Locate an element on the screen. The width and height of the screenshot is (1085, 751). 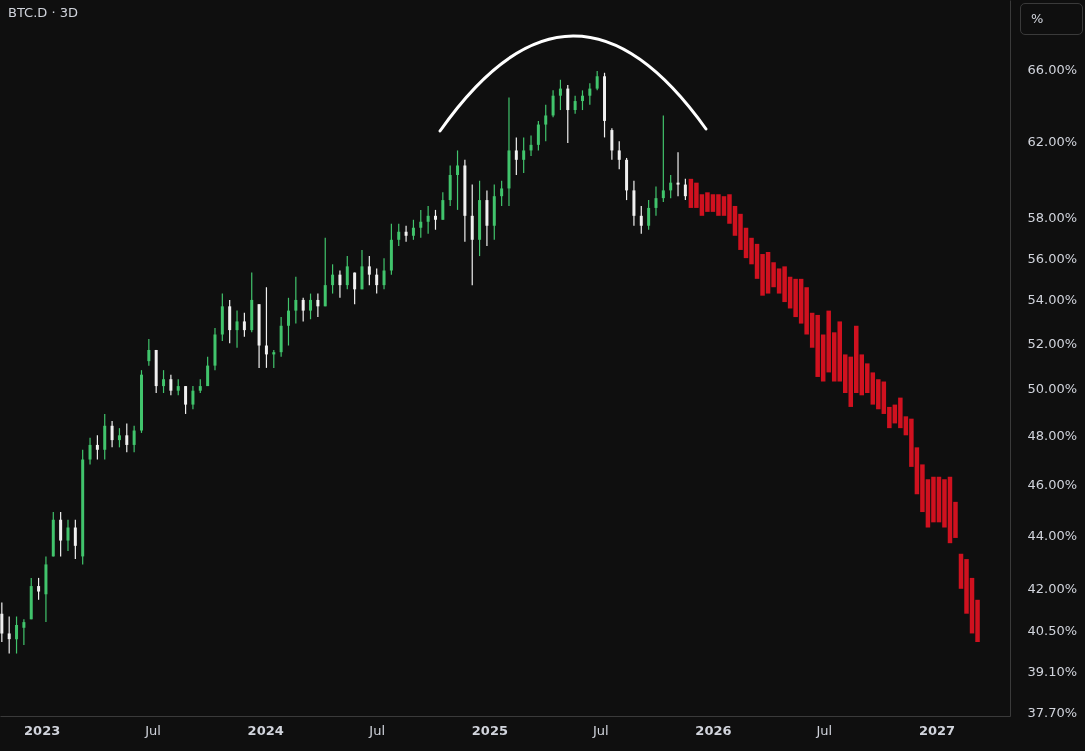
x-tick-label: 2024 is located at coordinates (265, 730).